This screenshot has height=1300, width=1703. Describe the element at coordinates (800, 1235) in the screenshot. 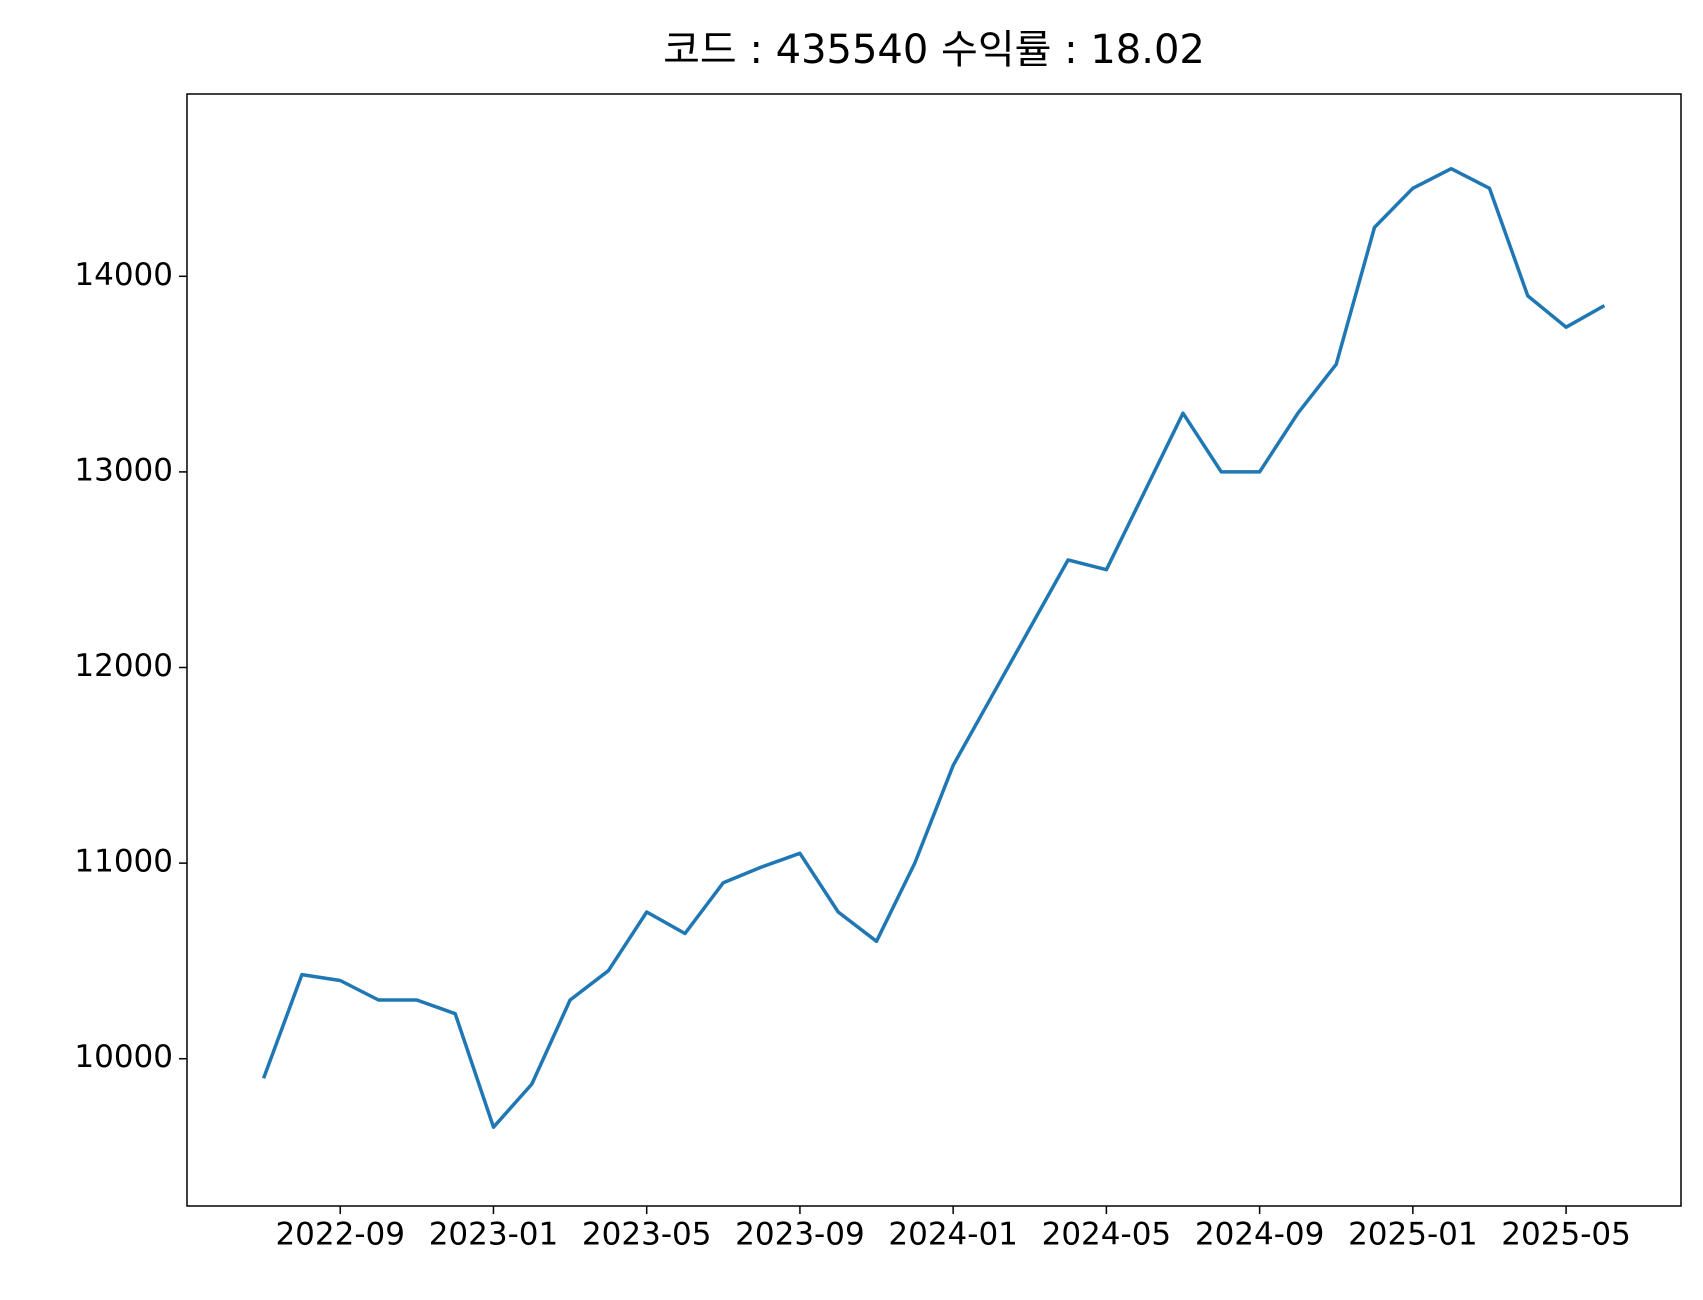

I see `x-tick-label: 2023-09` at that location.